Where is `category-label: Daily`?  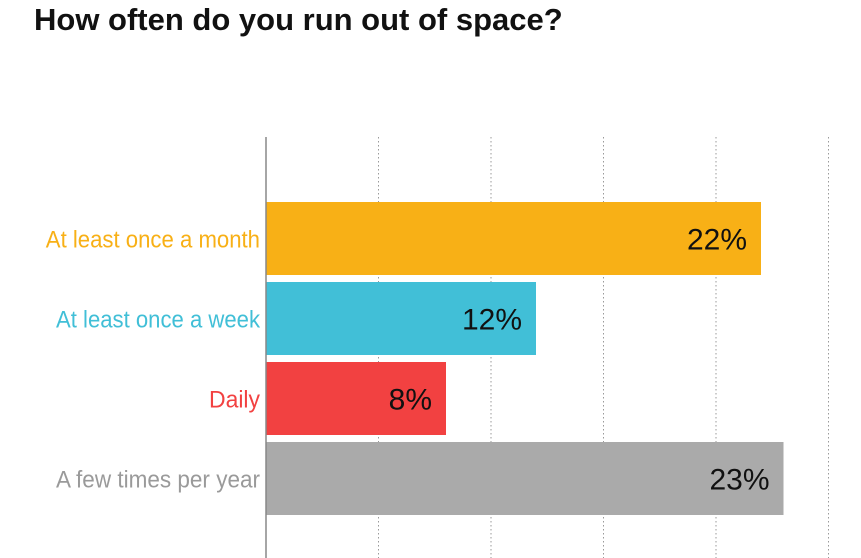
category-label: Daily is located at coordinates (234, 400).